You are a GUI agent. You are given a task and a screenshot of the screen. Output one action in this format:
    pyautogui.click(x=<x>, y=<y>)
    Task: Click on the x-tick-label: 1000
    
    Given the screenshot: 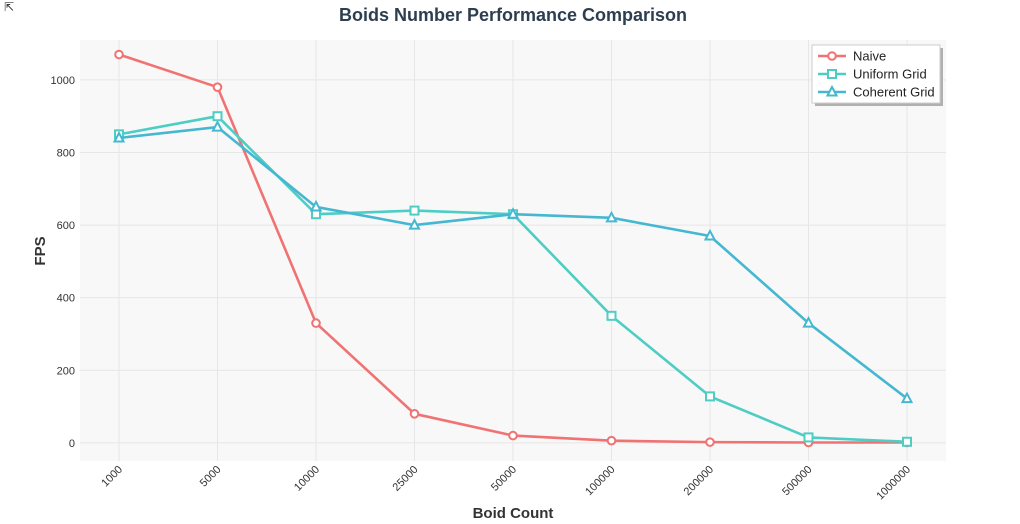 What is the action you would take?
    pyautogui.click(x=112, y=477)
    